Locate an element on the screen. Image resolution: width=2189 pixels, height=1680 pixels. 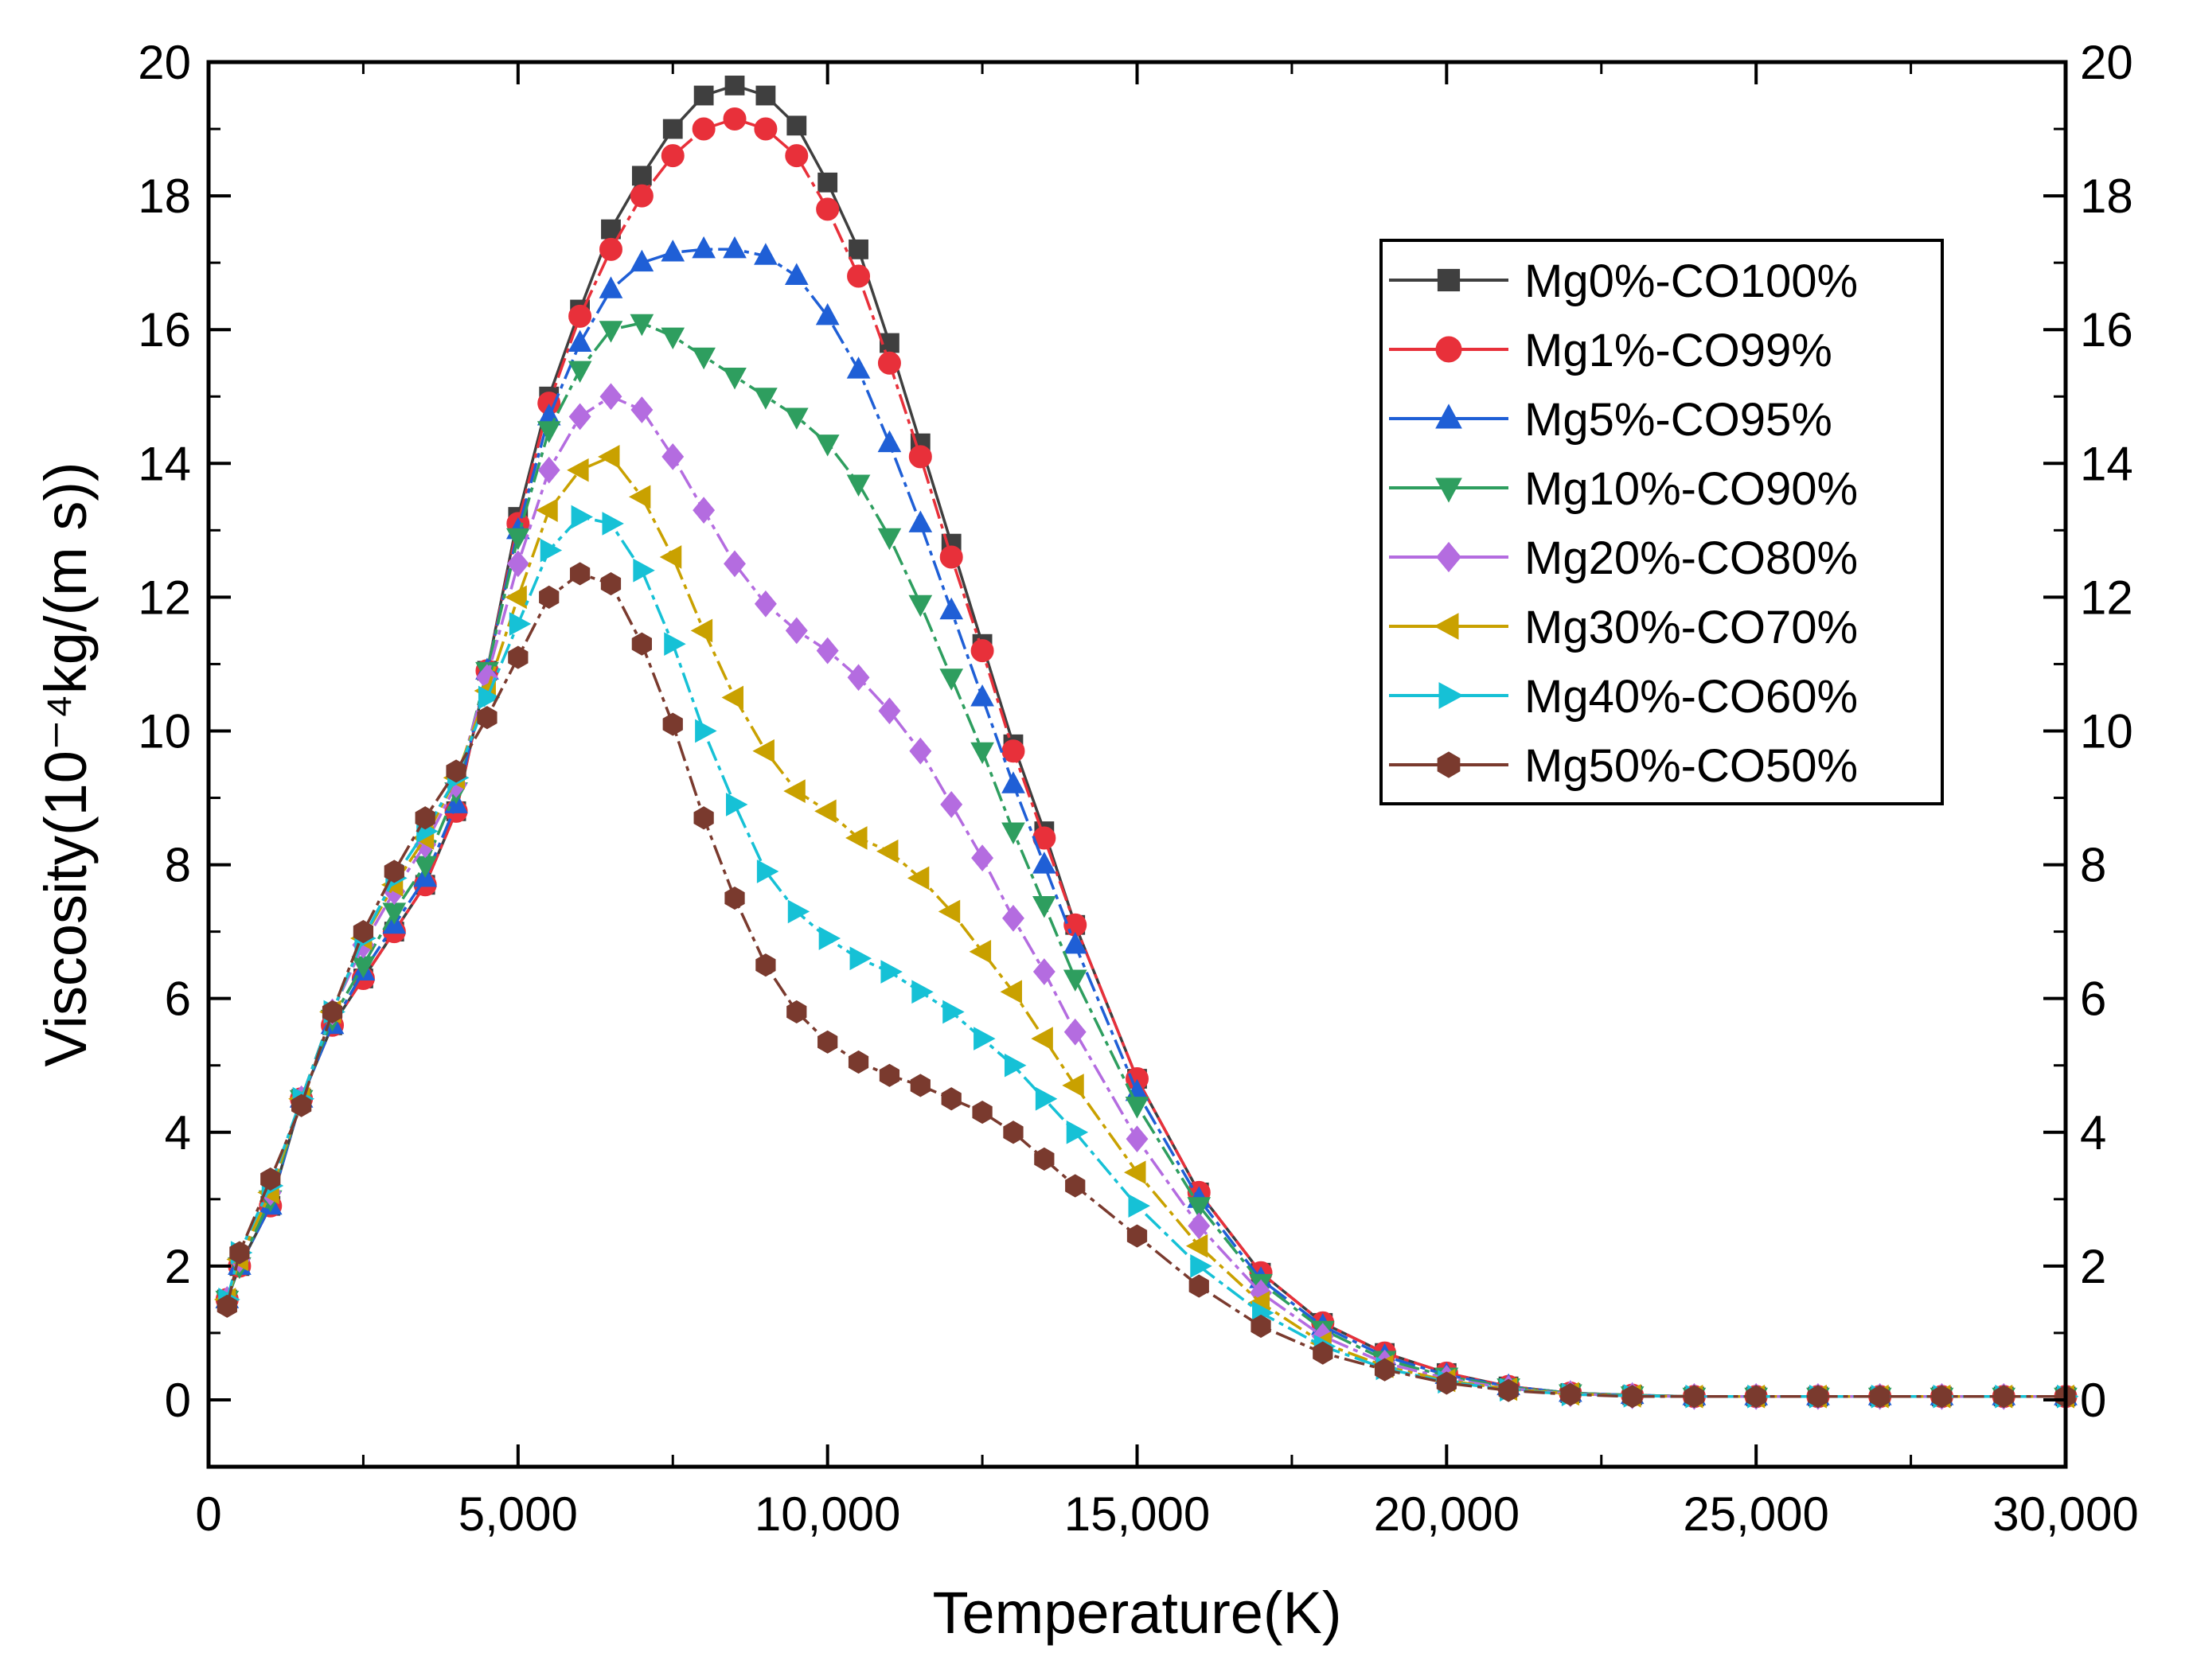
y-tick-label-right: 20 is located at coordinates (2106, 62).